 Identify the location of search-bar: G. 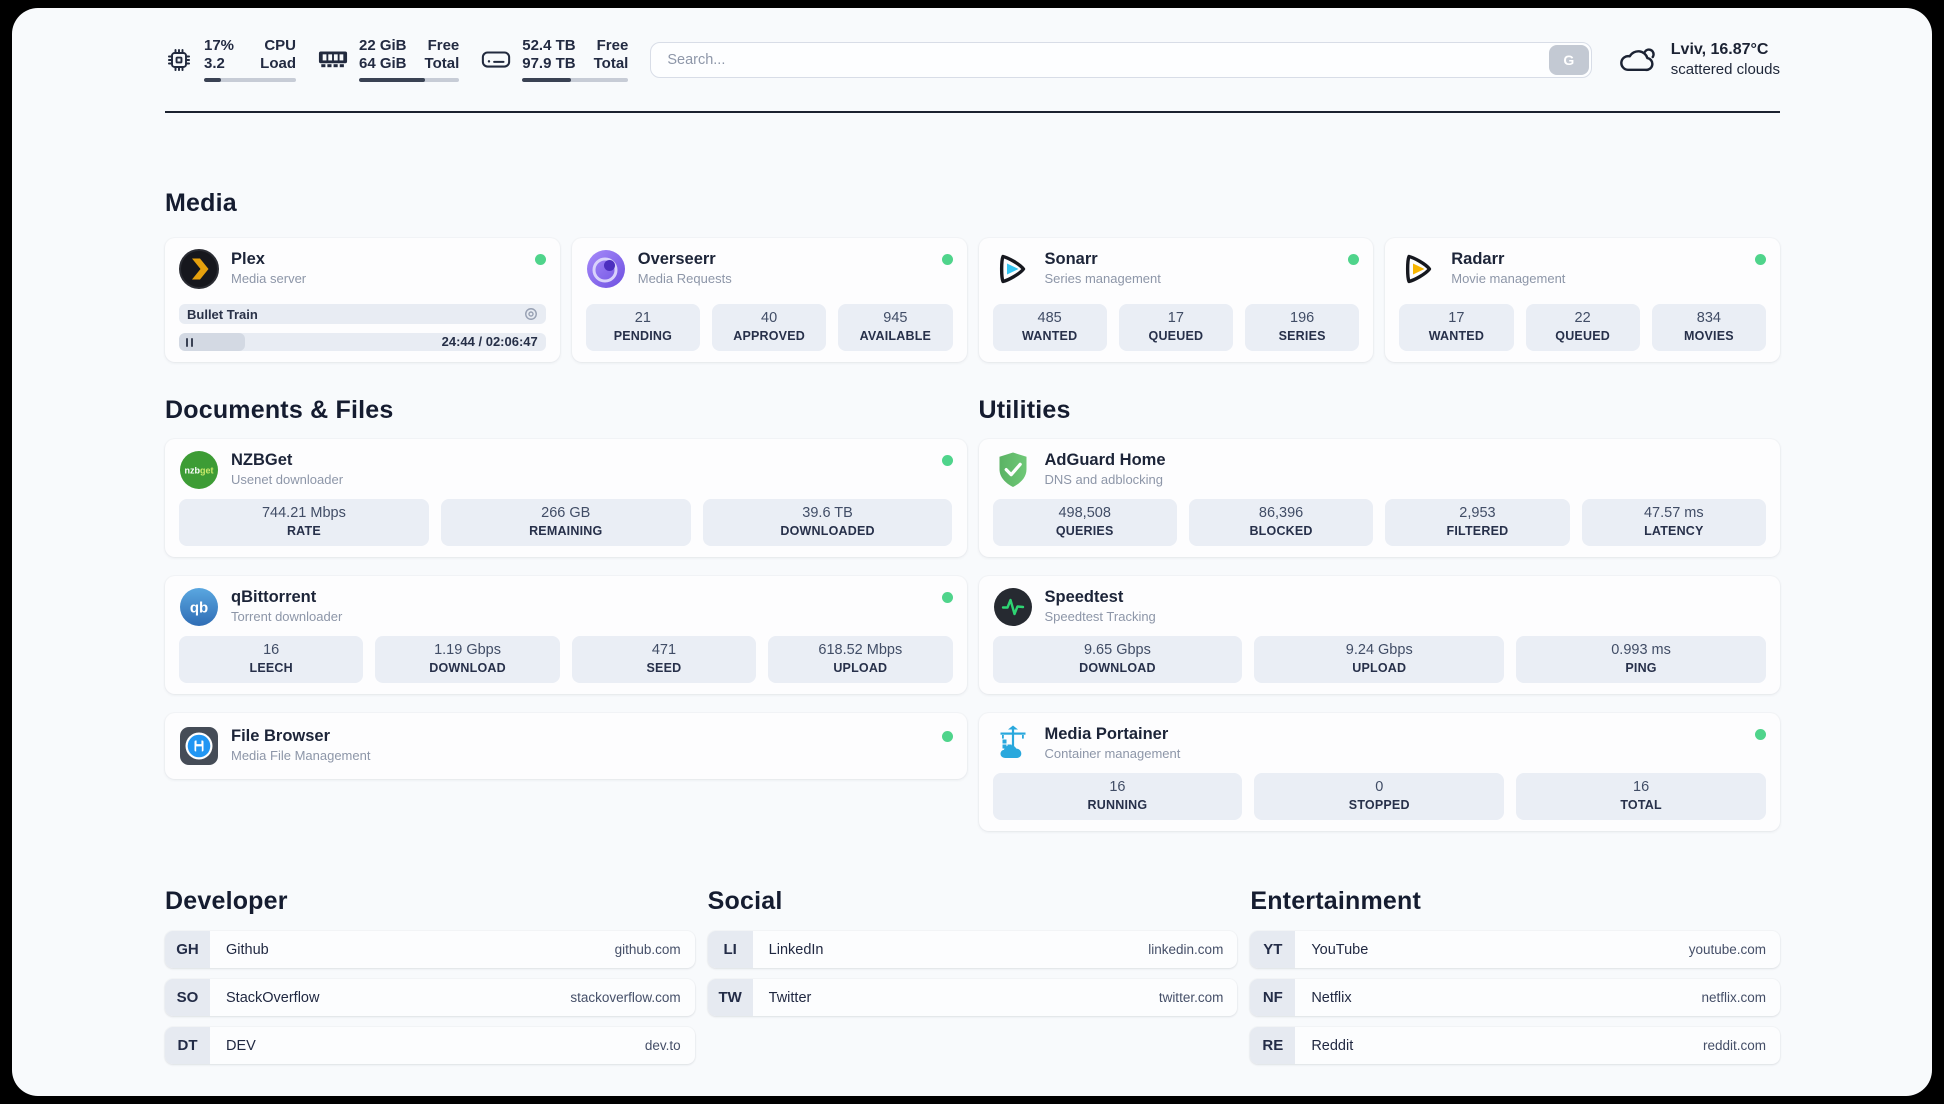
(1121, 59).